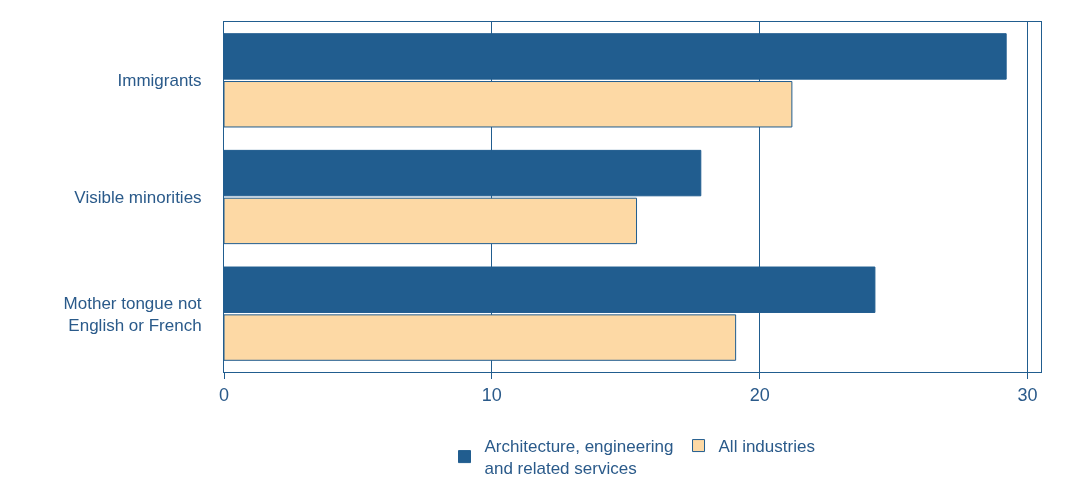 This screenshot has width=1083, height=498. Describe the element at coordinates (759, 394) in the screenshot. I see `x-tick-label: 20` at that location.